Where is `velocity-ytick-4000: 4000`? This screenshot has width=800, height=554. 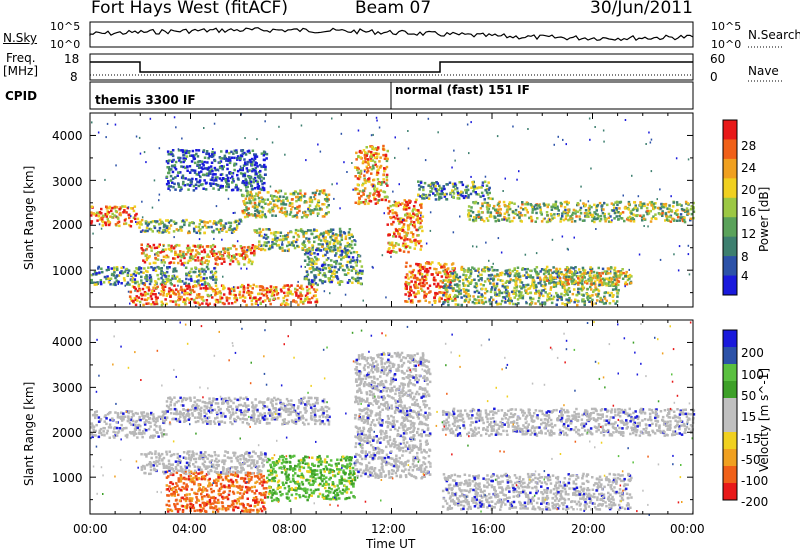 velocity-ytick-4000: 4000 is located at coordinates (67, 342).